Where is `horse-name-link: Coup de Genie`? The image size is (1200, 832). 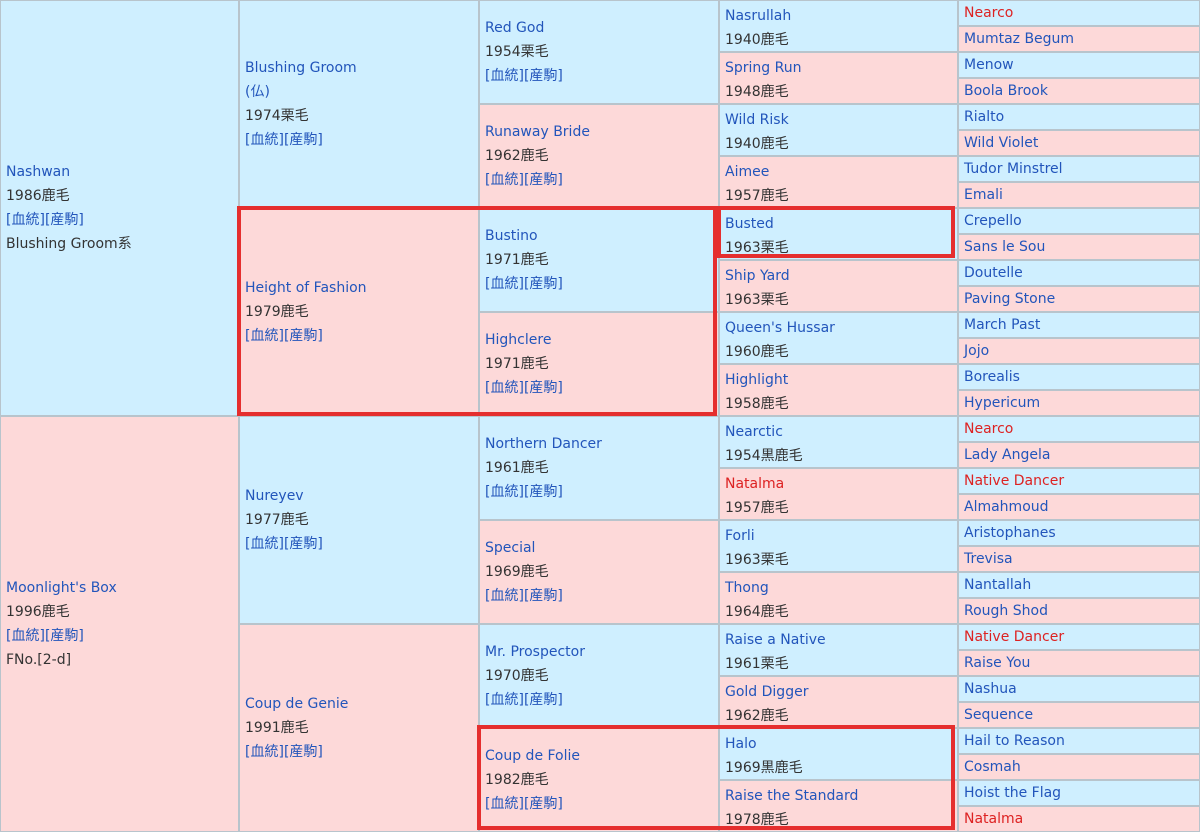 horse-name-link: Coup de Genie is located at coordinates (297, 704).